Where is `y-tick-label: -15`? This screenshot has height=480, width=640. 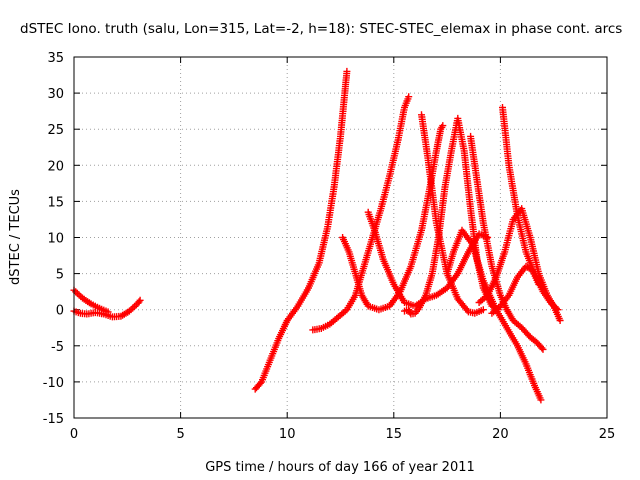
y-tick-label: -15 is located at coordinates (53, 419).